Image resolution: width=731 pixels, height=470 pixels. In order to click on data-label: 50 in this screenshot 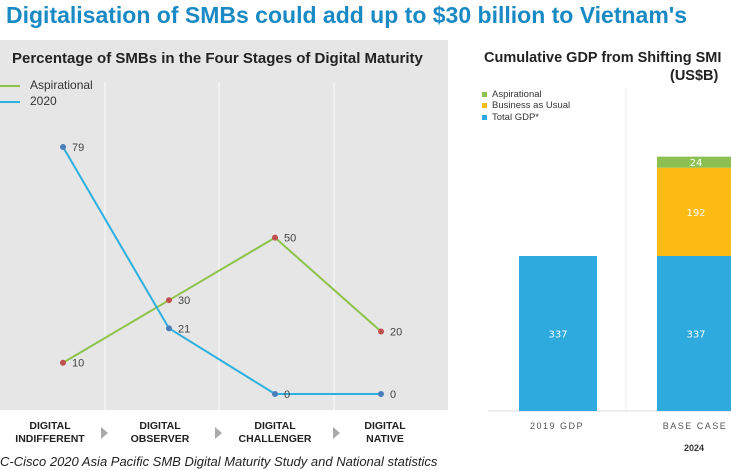, I will do `click(290, 239)`.